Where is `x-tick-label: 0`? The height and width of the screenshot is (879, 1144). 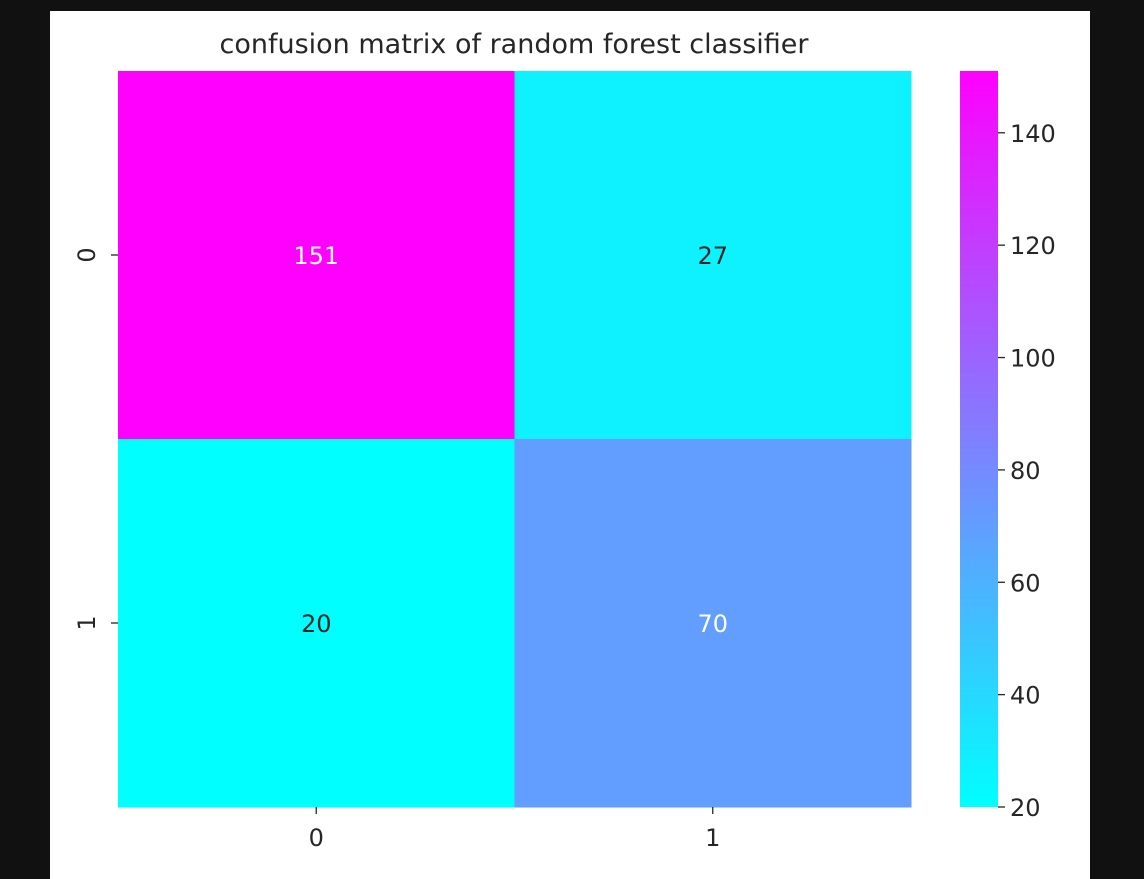 x-tick-label: 0 is located at coordinates (316, 838).